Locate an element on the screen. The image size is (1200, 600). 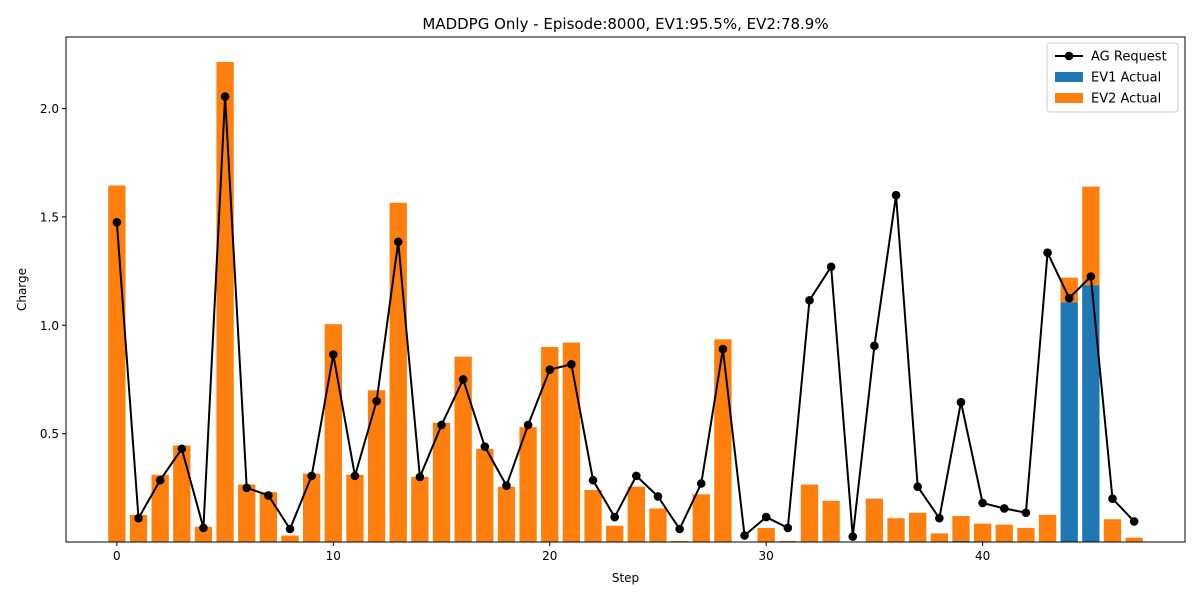
x-tick-label: 30 is located at coordinates (766, 556).